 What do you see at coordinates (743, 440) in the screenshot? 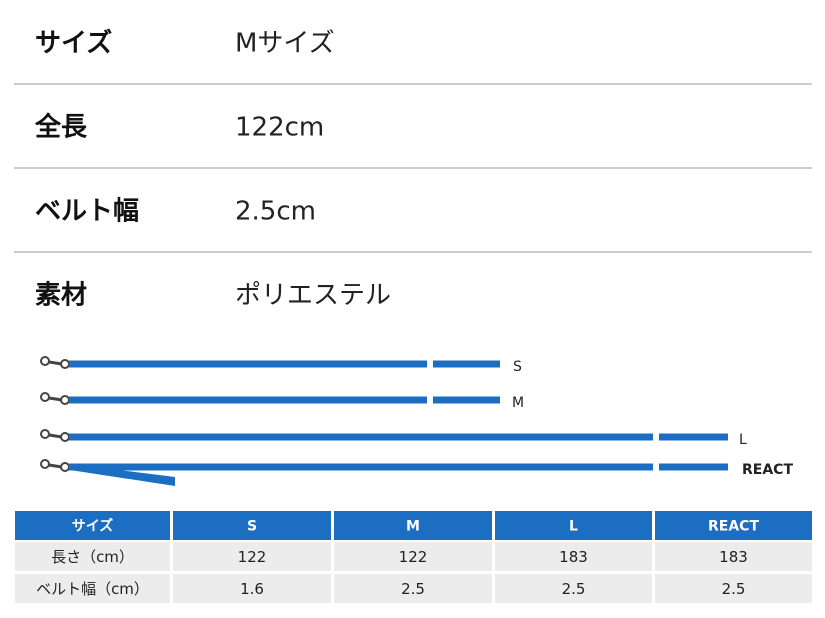
I see `leash-label: L` at bounding box center [743, 440].